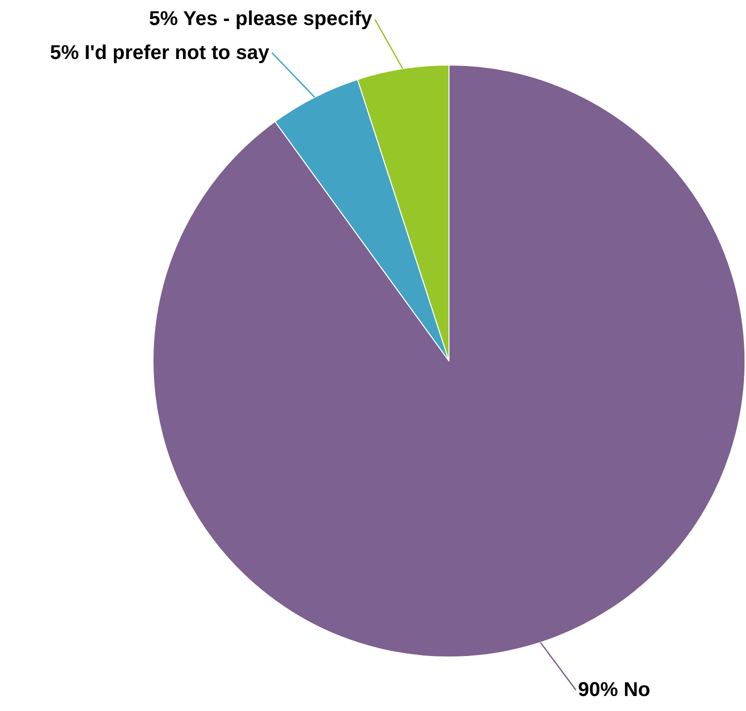  What do you see at coordinates (614, 690) in the screenshot?
I see `slice-label: 90% No` at bounding box center [614, 690].